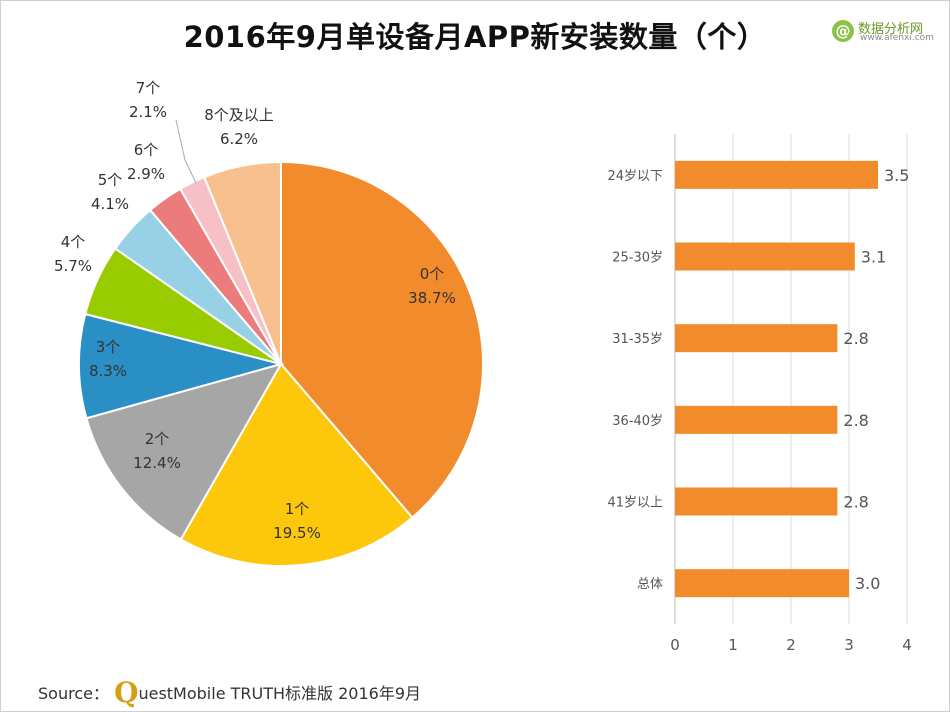  Describe the element at coordinates (907, 645) in the screenshot. I see `x-tick-label: 4` at that location.